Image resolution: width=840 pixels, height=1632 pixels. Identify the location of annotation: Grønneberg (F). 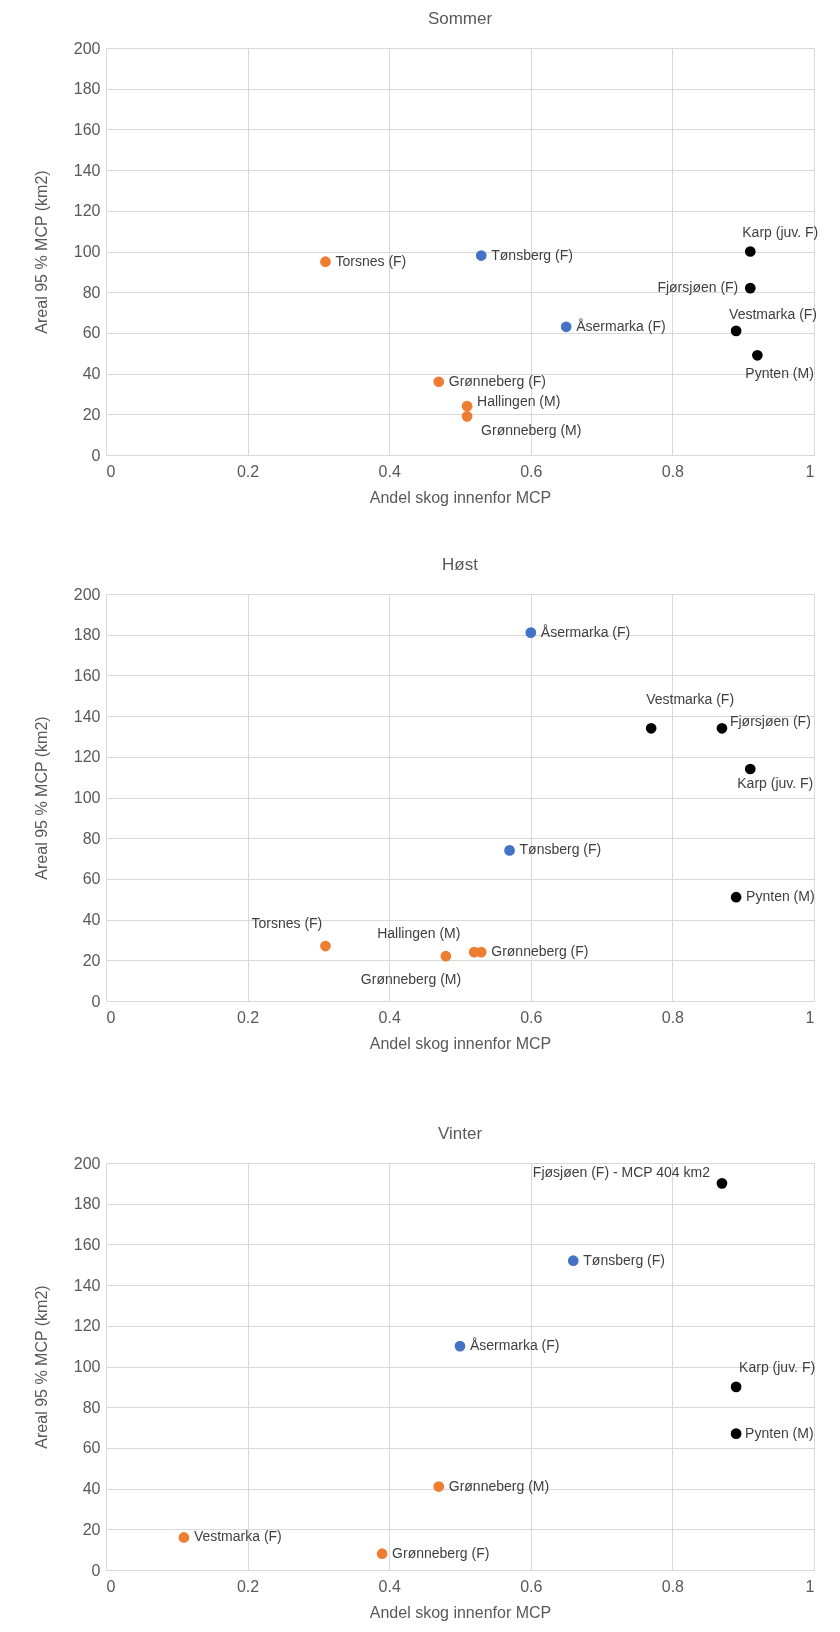
(497, 380).